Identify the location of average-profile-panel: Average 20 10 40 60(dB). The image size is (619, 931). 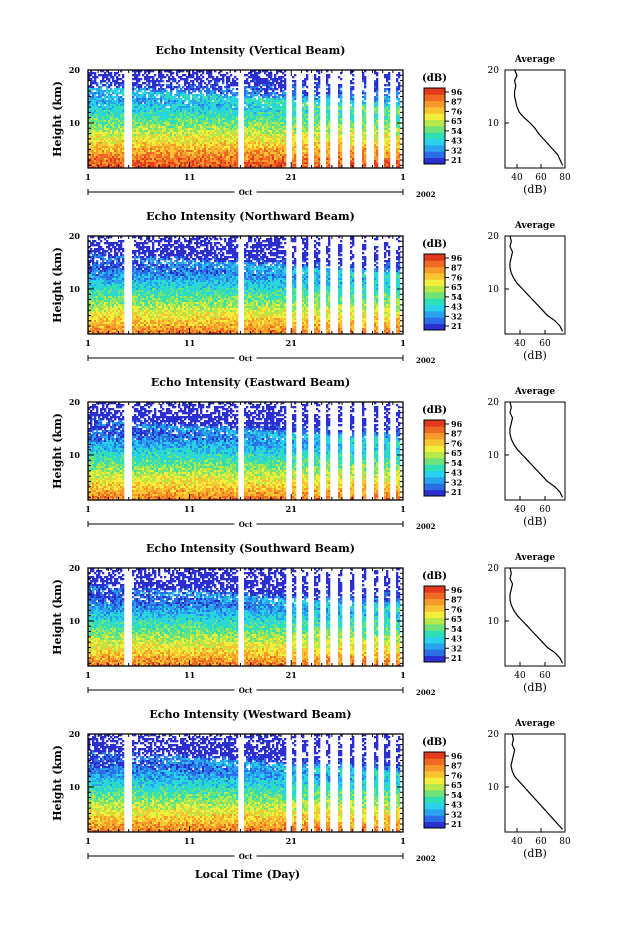
(527, 623).